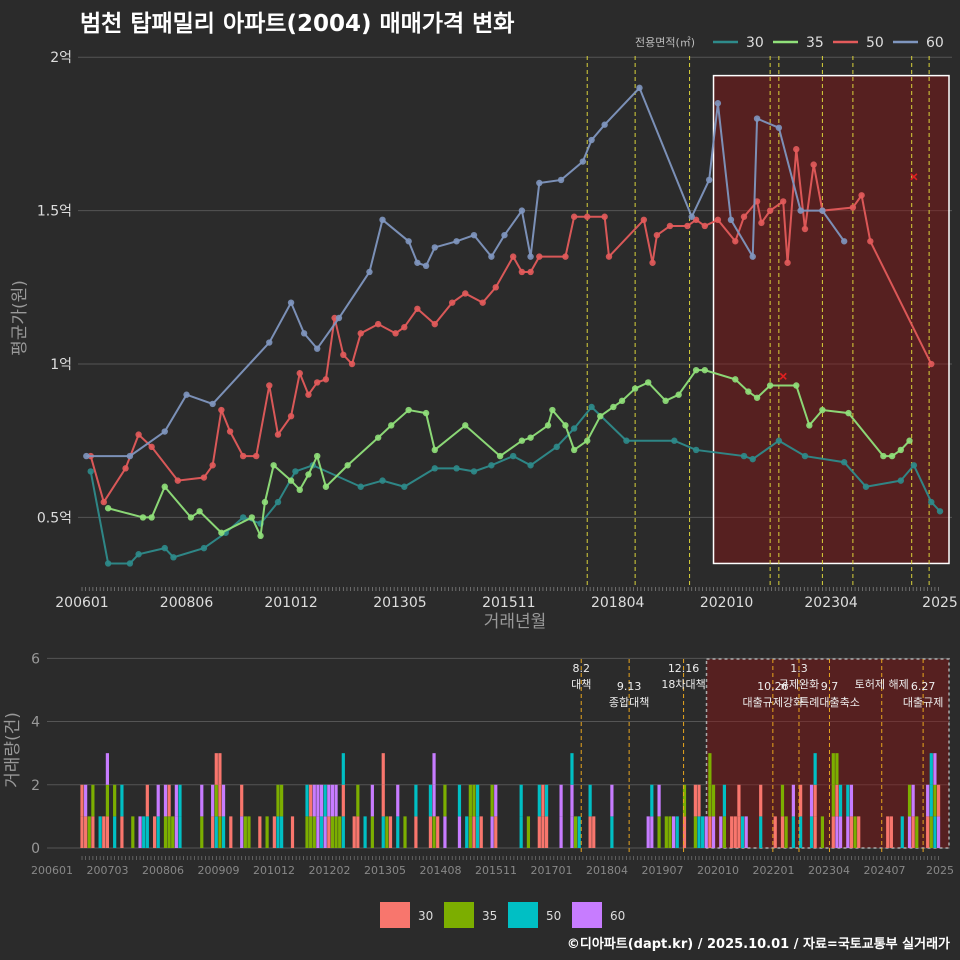 This screenshot has height=960, width=960. Describe the element at coordinates (774, 870) in the screenshot. I see `x-tick-label: 202201` at that location.